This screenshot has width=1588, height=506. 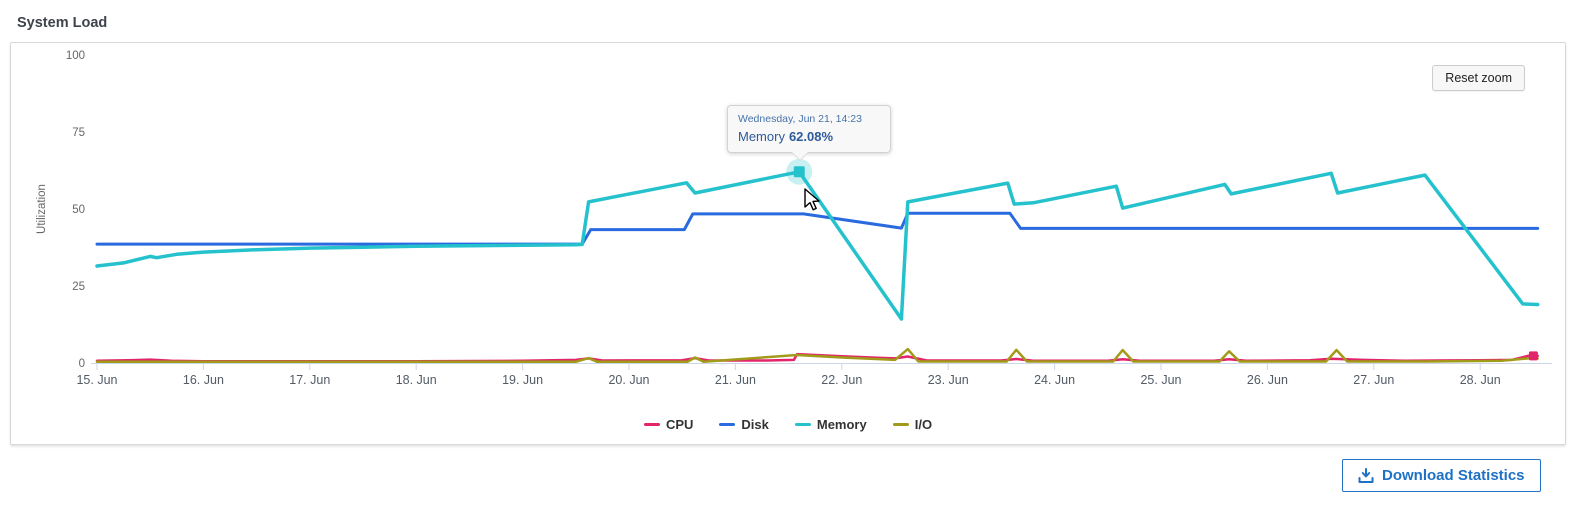 What do you see at coordinates (1160, 380) in the screenshot?
I see `x-axis-label: 25. Jun` at bounding box center [1160, 380].